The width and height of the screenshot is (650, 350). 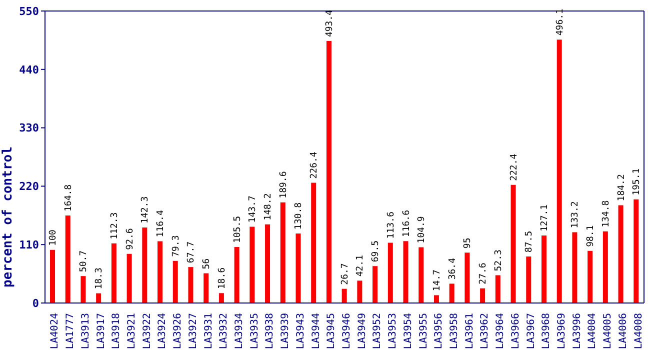 What do you see at coordinates (378, 331) in the screenshot?
I see `x-tick-label: LA3952` at bounding box center [378, 331].